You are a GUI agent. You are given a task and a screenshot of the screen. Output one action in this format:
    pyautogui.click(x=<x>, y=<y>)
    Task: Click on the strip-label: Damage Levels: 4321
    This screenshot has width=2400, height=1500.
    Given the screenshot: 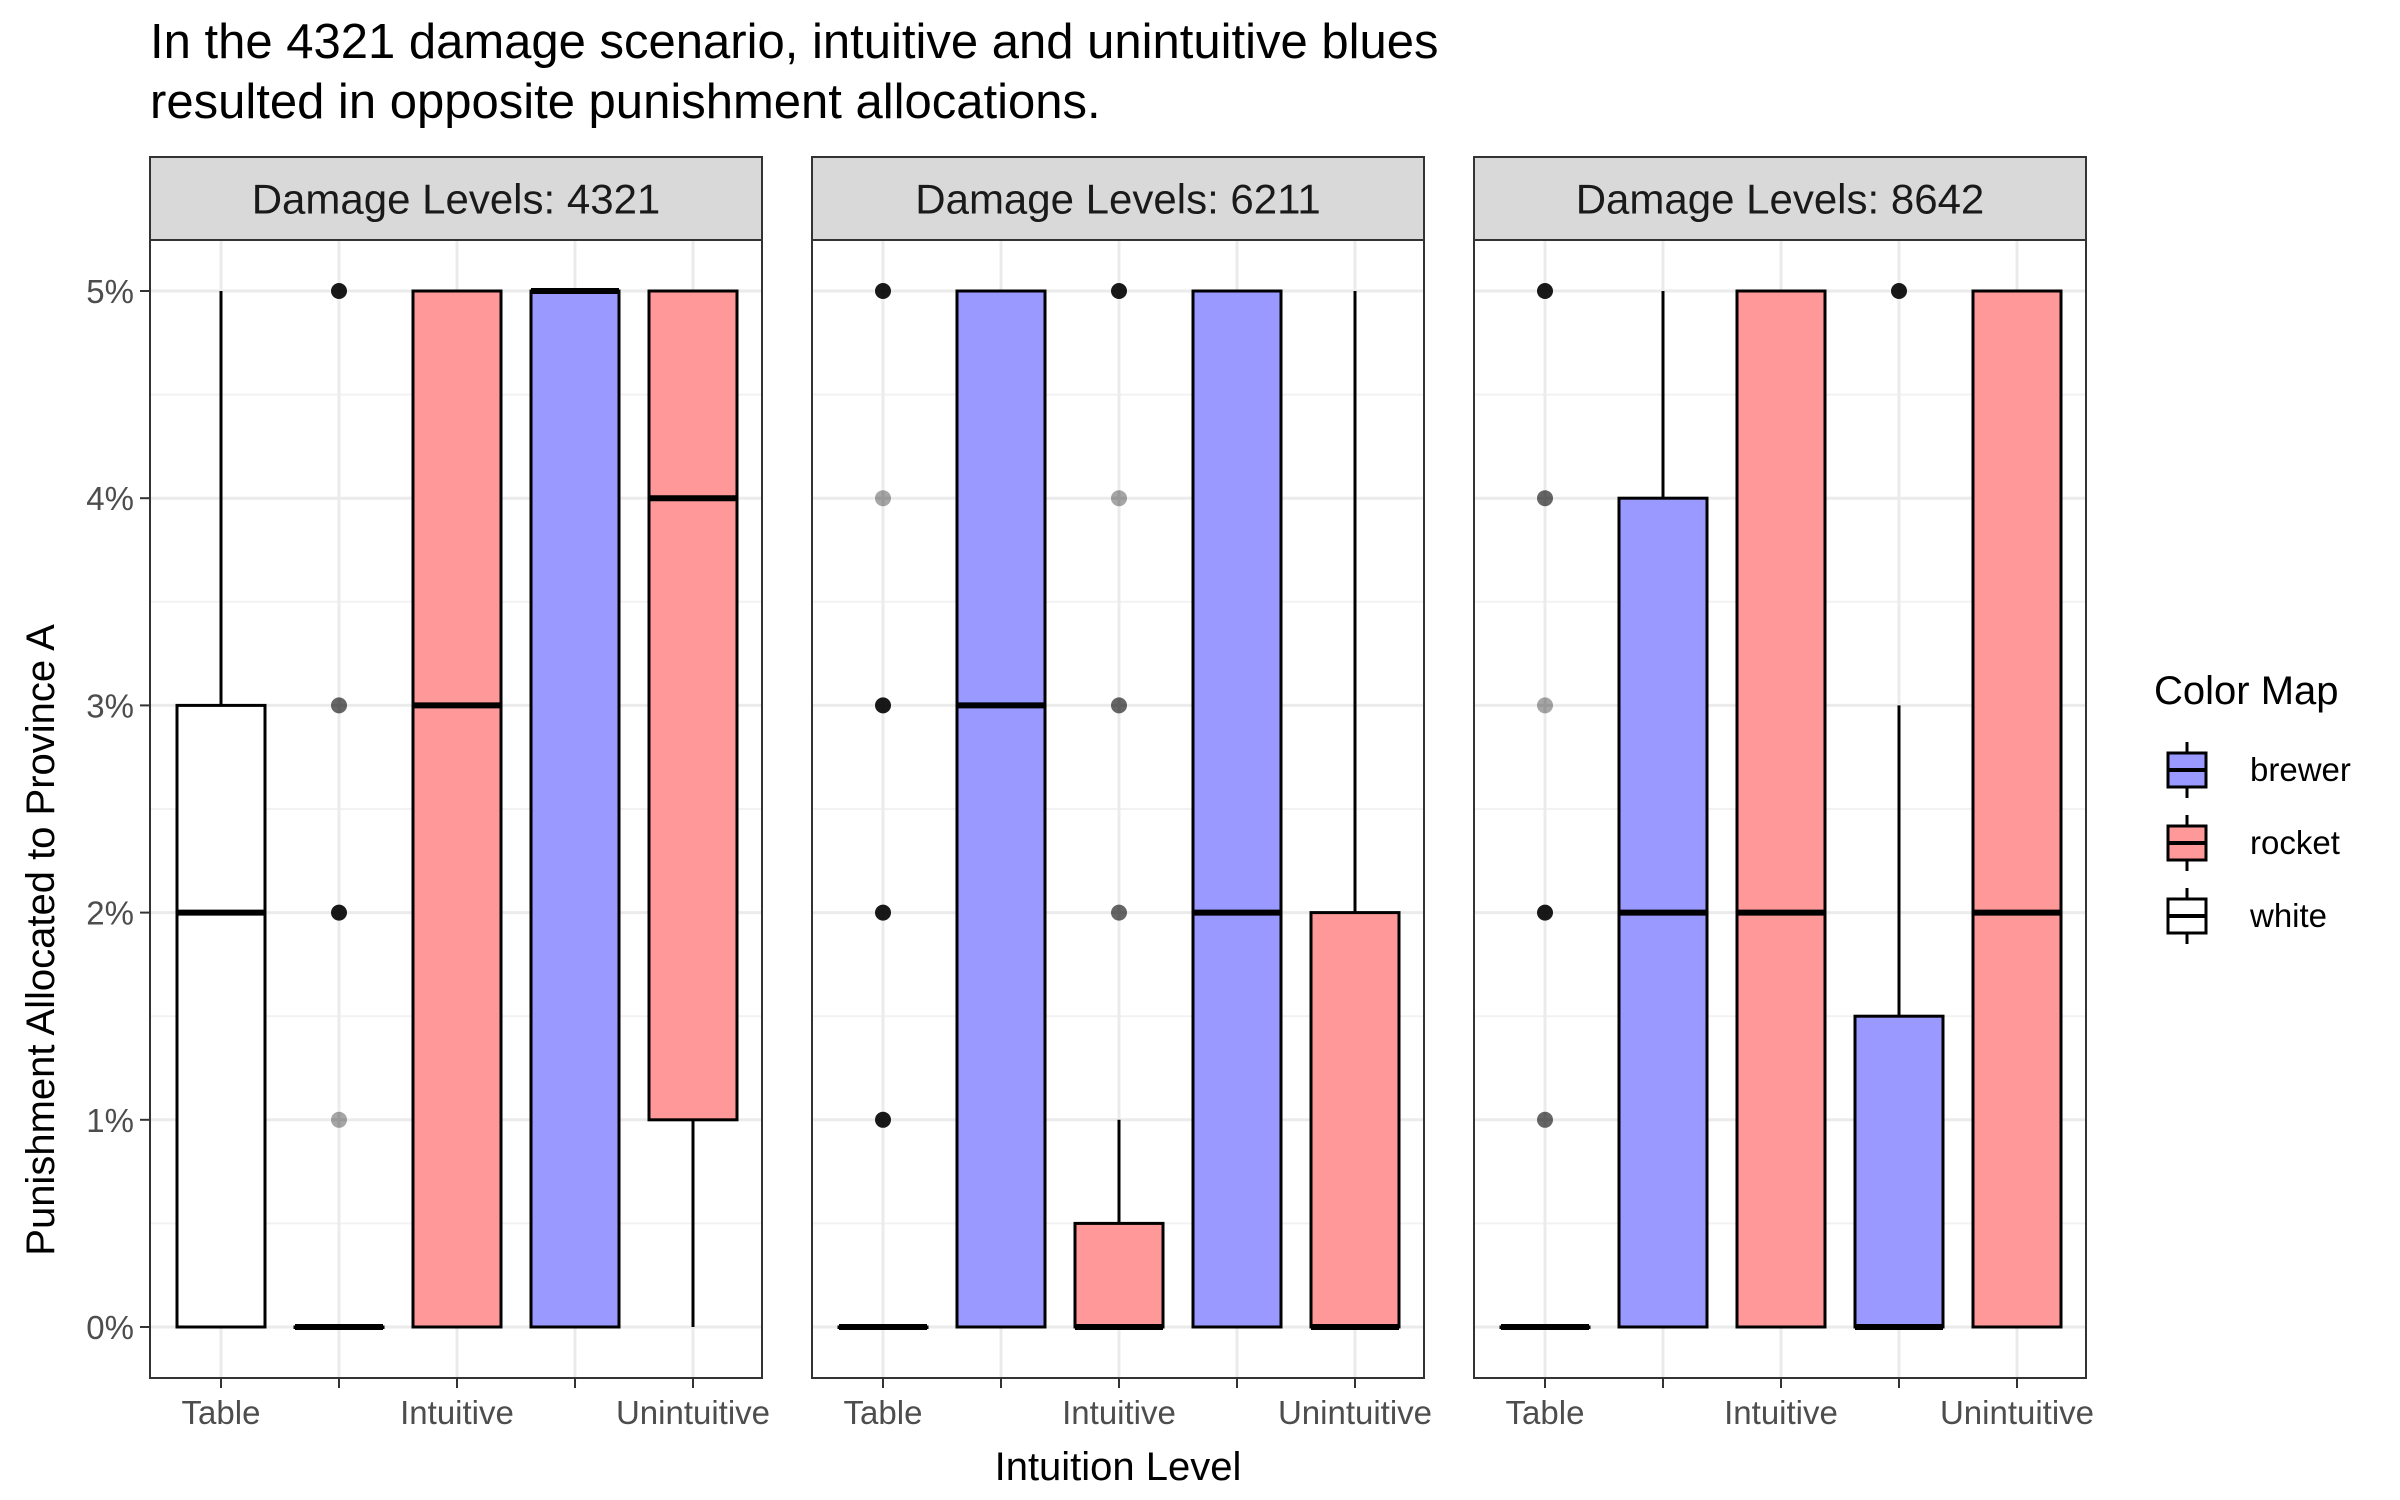 What is the action you would take?
    pyautogui.click(x=456, y=199)
    